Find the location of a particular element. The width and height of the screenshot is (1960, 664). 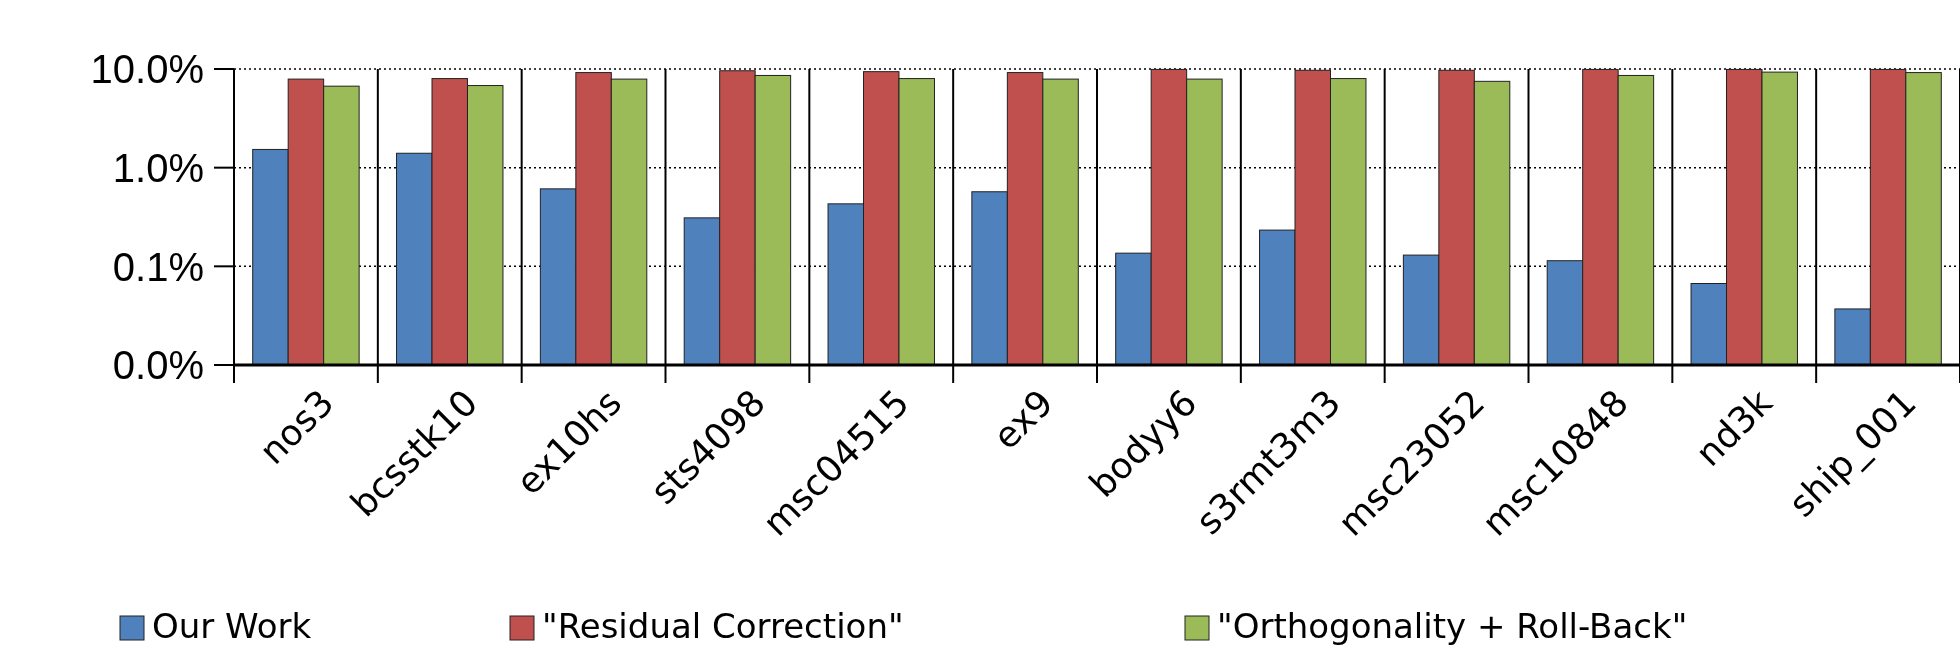

legend-label: "Residual Correction" is located at coordinates (723, 626).